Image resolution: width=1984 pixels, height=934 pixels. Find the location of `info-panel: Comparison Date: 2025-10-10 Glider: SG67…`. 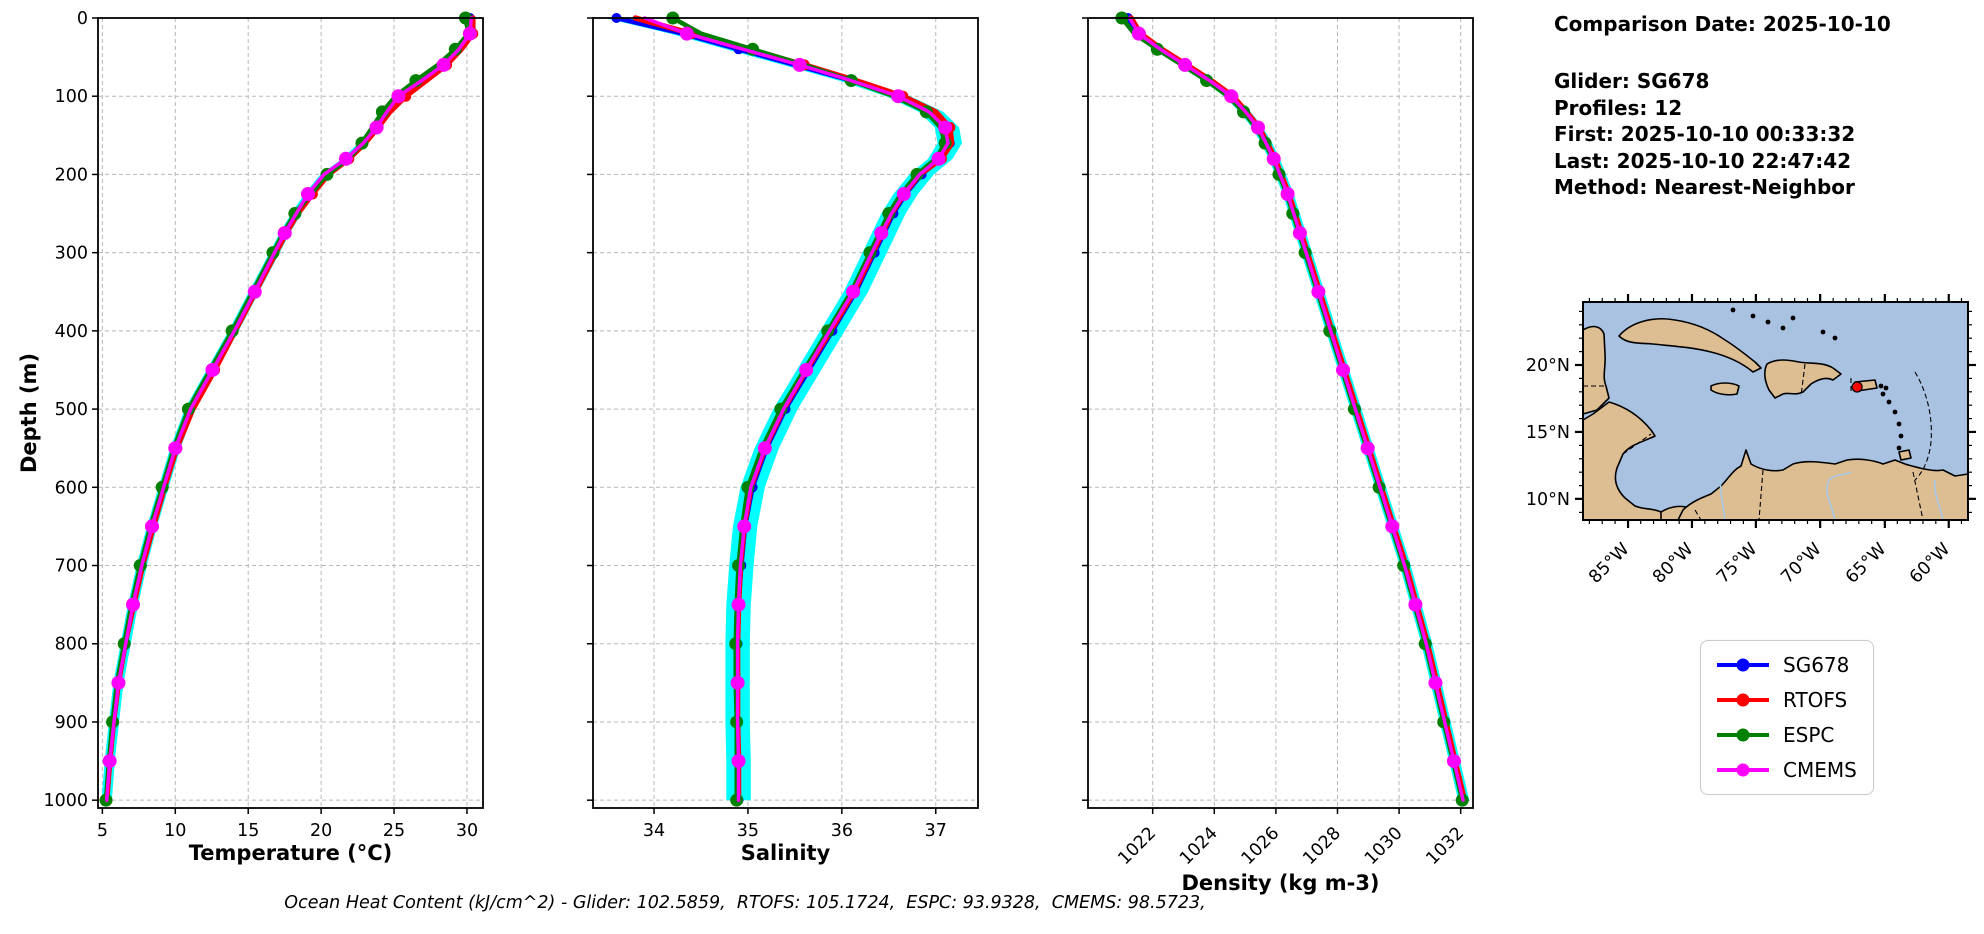

info-panel: Comparison Date: 2025-10-10 Glider: SG67… is located at coordinates (1722, 106).